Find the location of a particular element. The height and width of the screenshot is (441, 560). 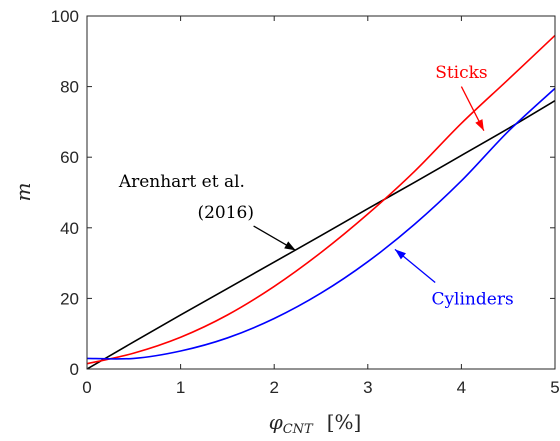

y-tick-label: 40 is located at coordinates (69, 228).